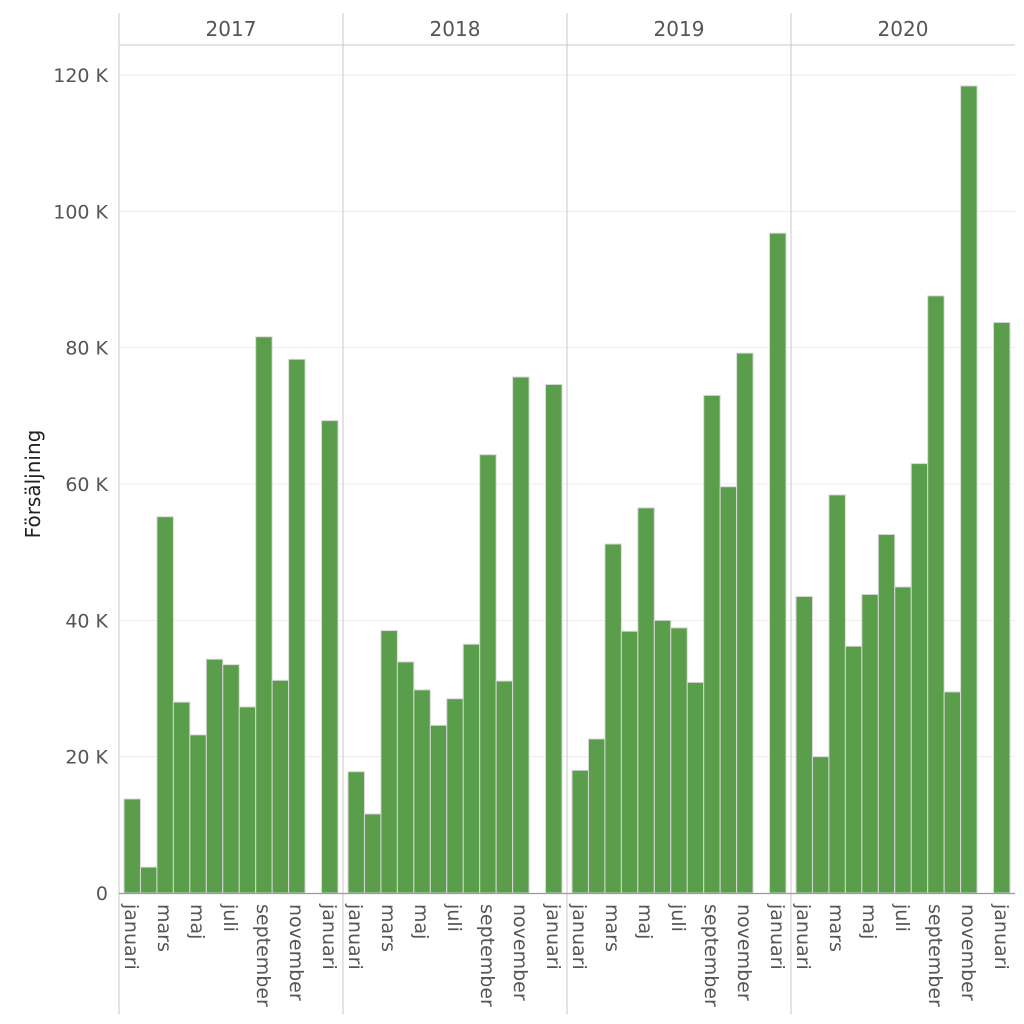 The width and height of the screenshot is (1024, 1024). Describe the element at coordinates (679, 760) in the screenshot. I see `bar-2019-juli` at that location.